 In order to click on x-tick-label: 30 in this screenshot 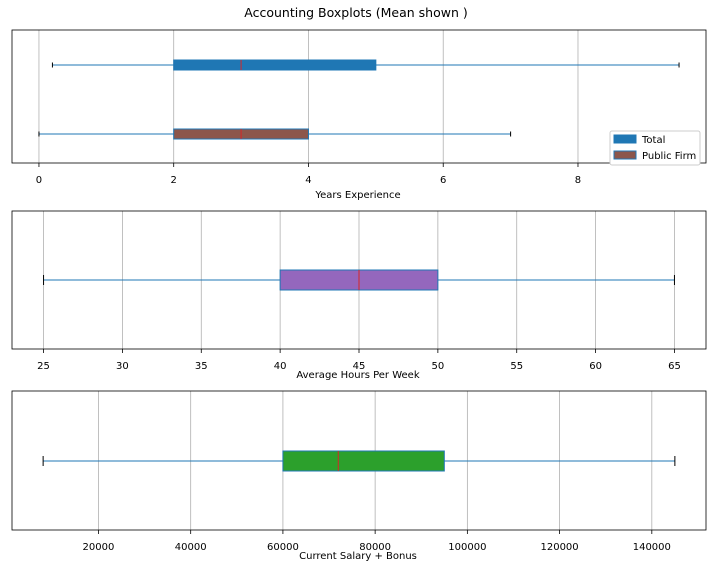, I will do `click(122, 366)`.